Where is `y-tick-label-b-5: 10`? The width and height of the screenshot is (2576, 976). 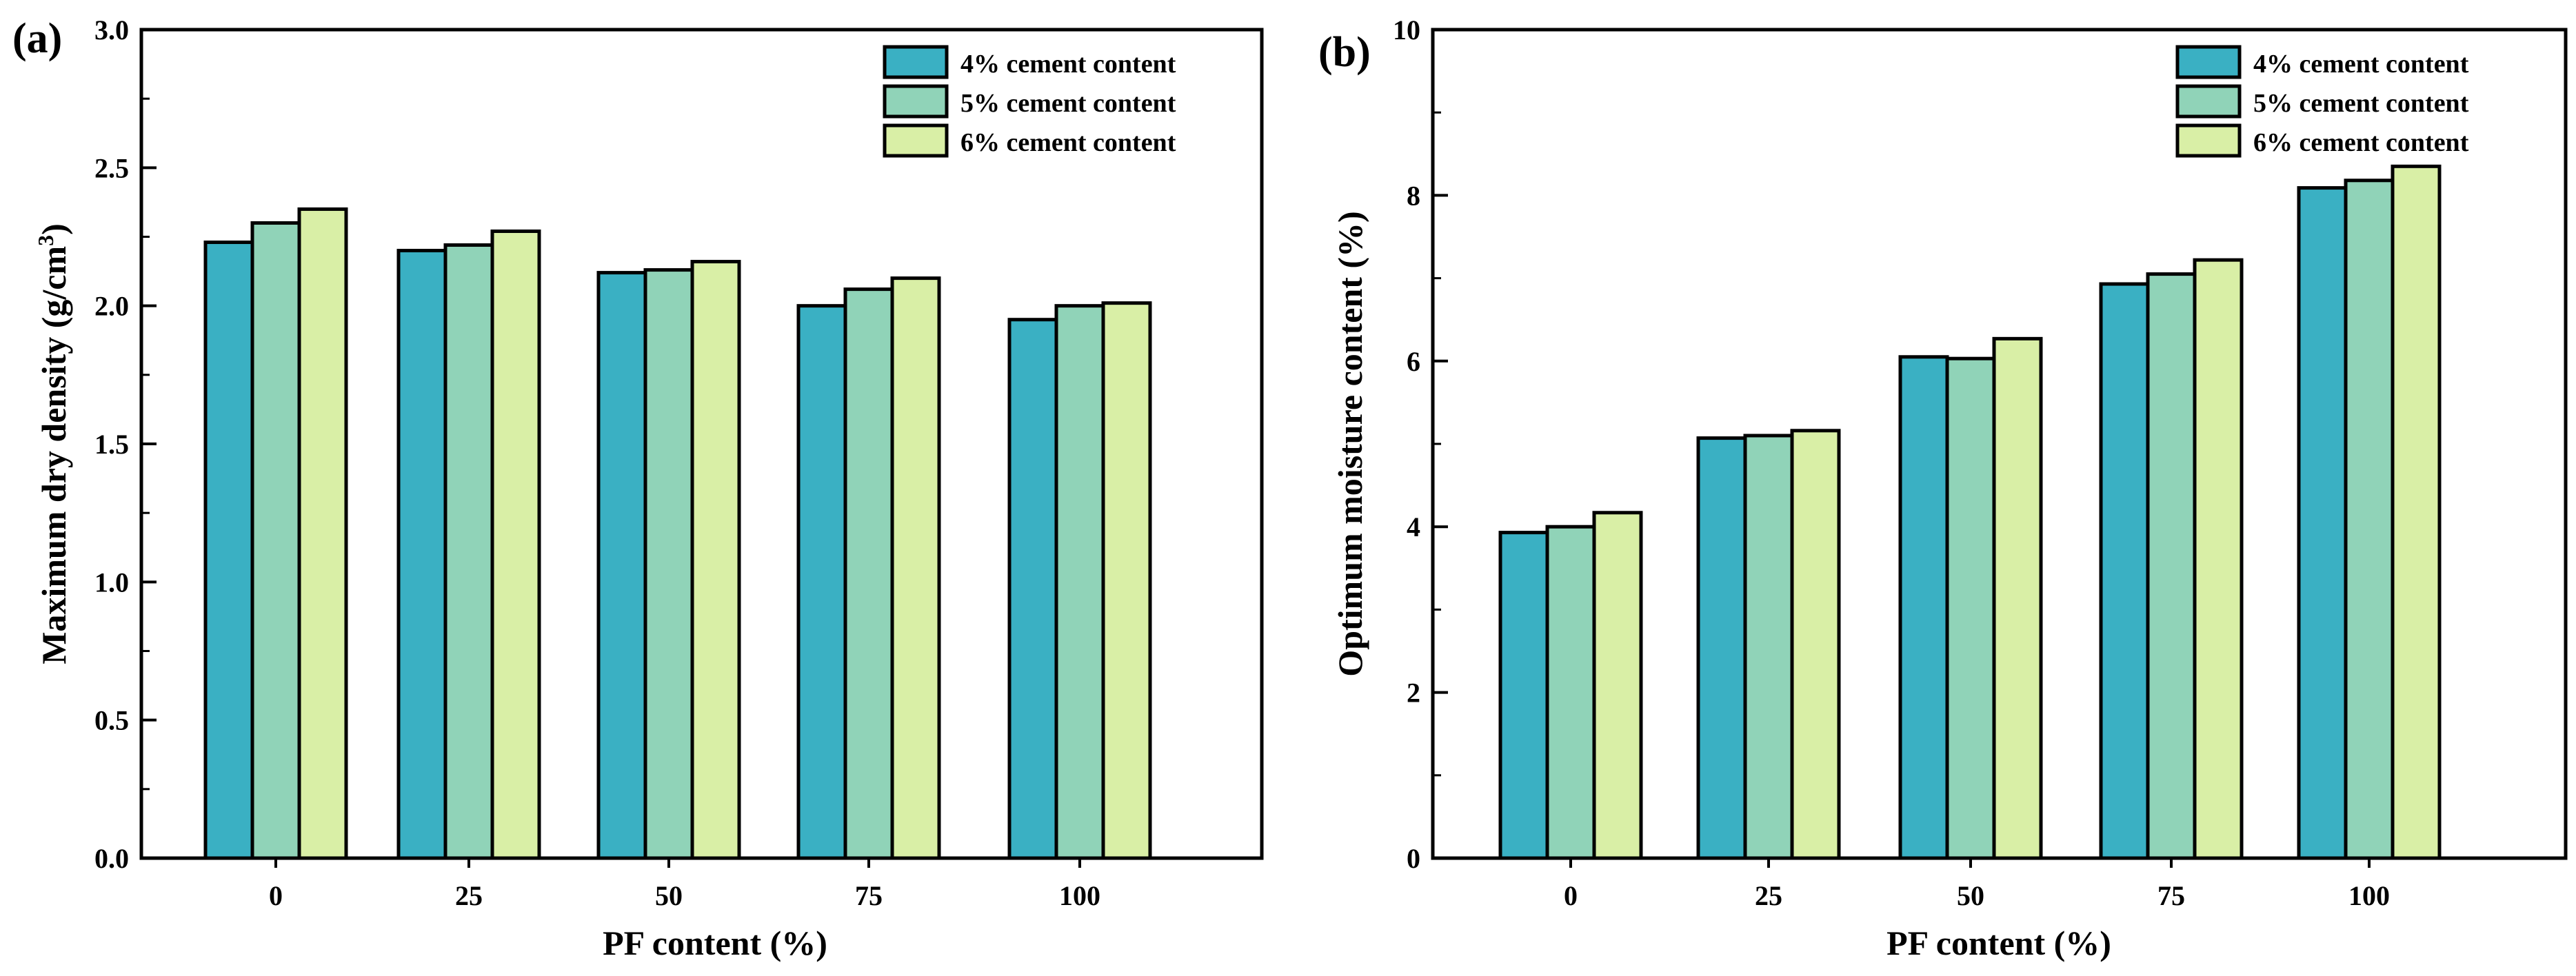
y-tick-label-b-5: 10 is located at coordinates (1406, 29).